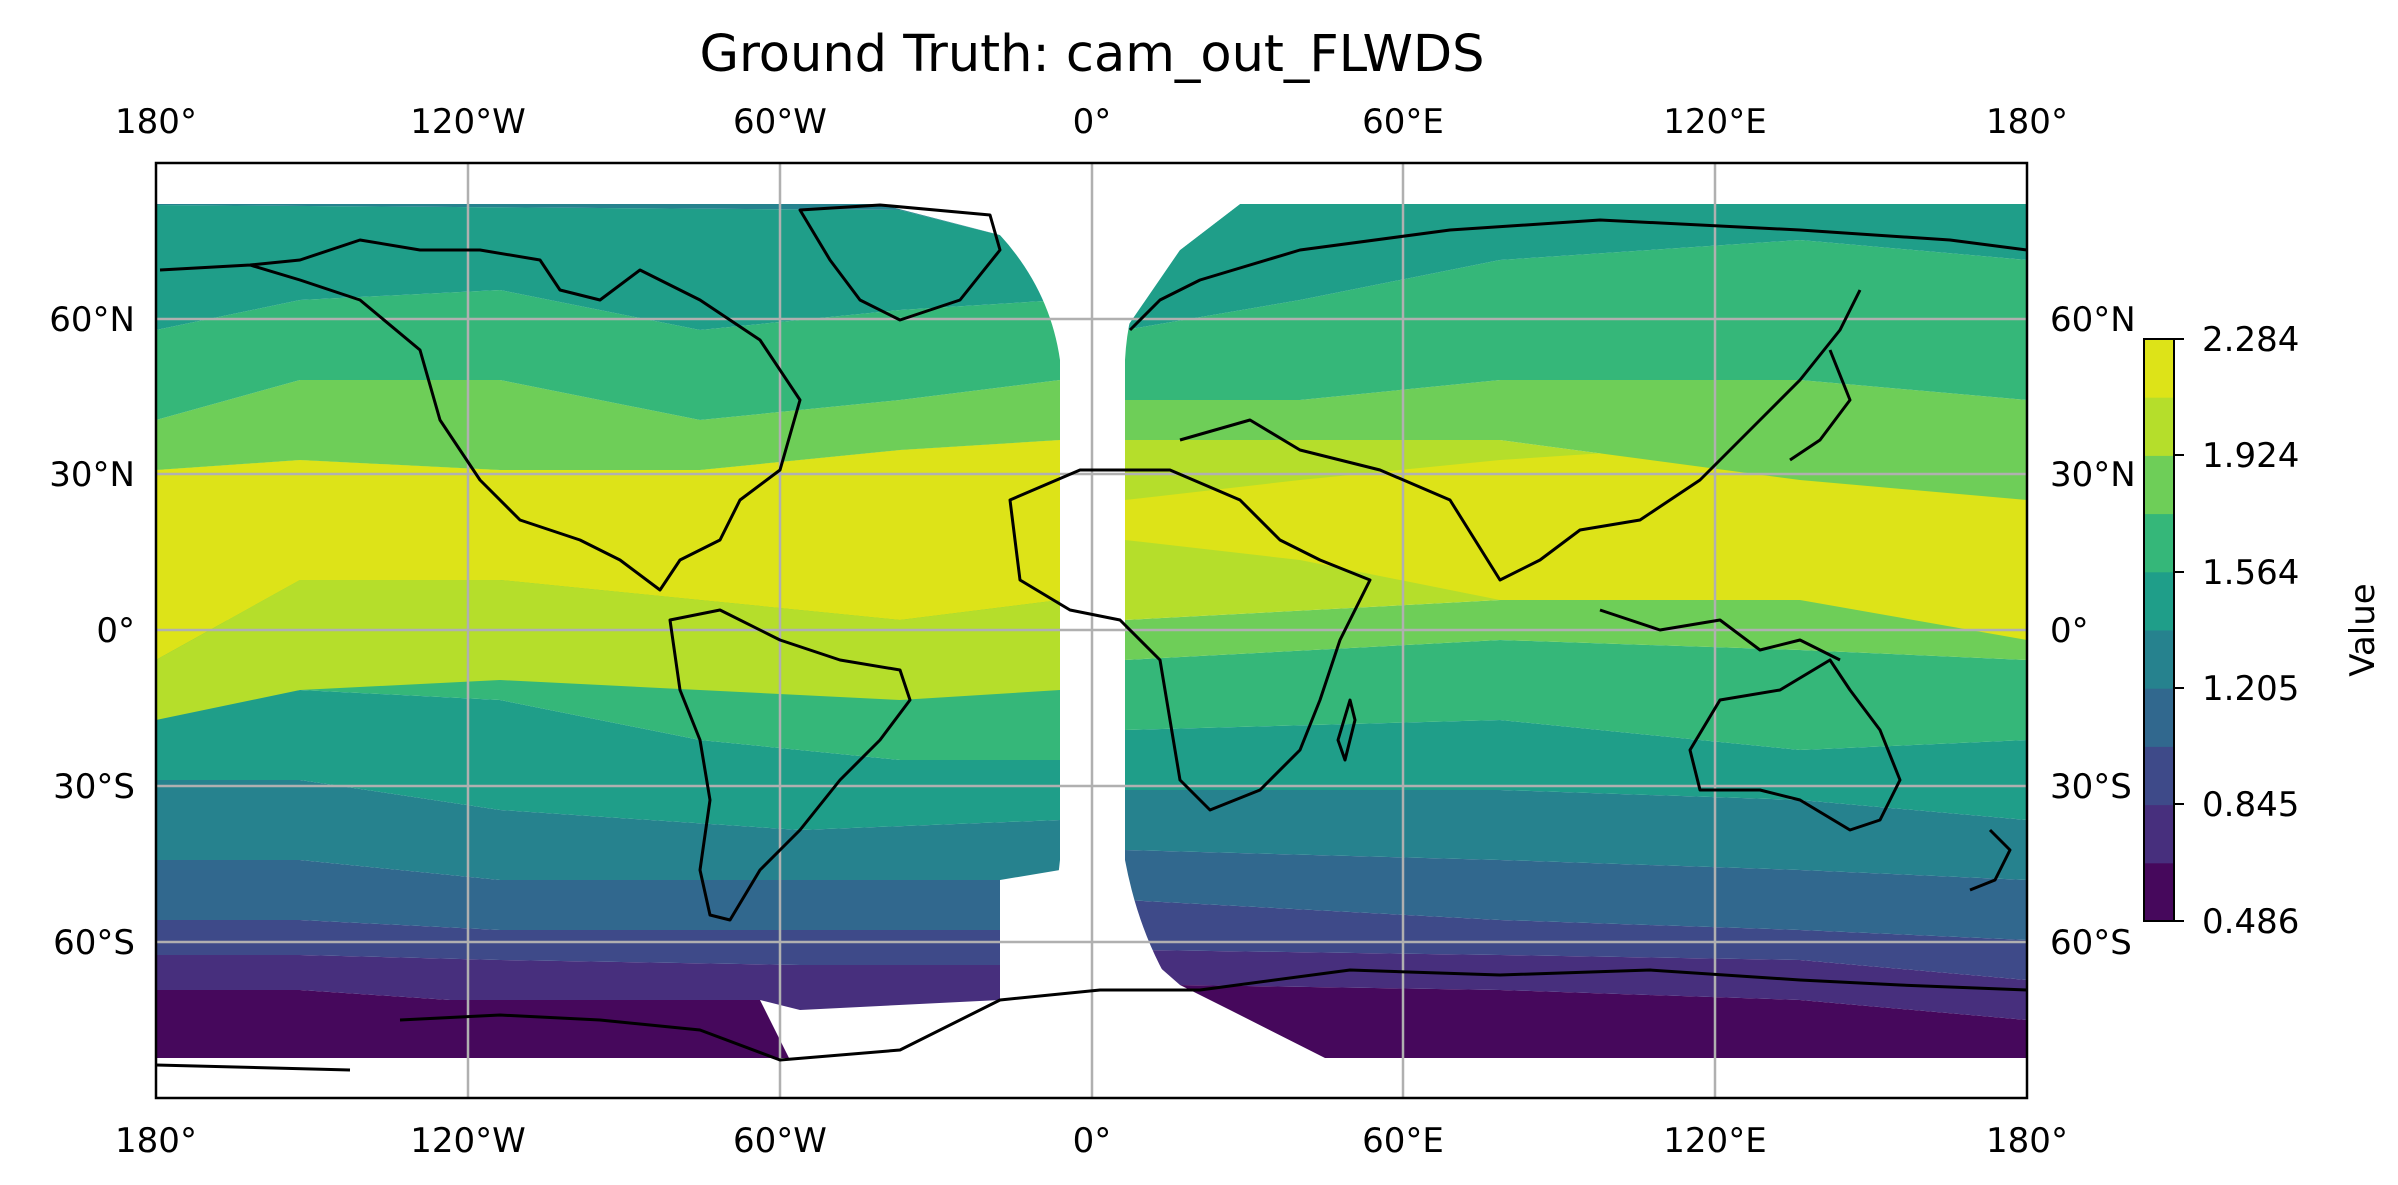  I want to click on lon-labels-bottom: 180° 120°W 60°W 0° 60°E 120°E 180°, so click(1091, 1141).